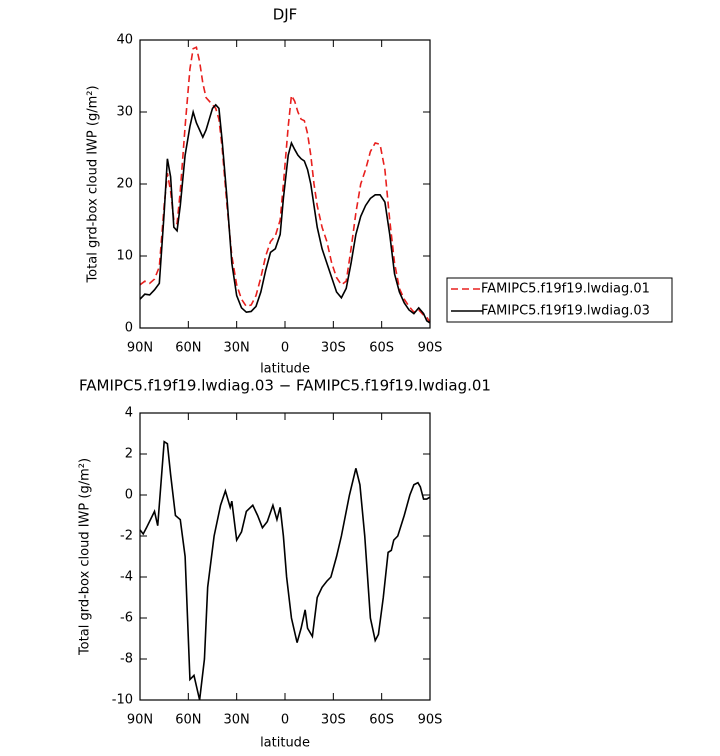  I want to click on y-tick-label: 10, so click(124, 256).